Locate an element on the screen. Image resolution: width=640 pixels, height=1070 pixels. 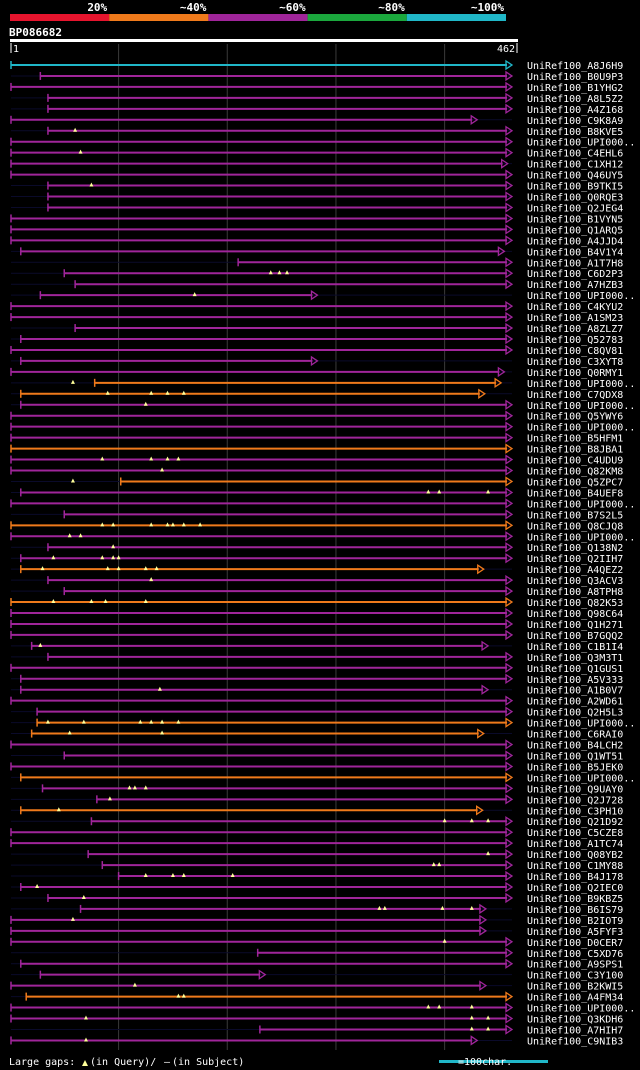
hit-label: UniRef100_A7HIH7 is located at coordinates (575, 1030).